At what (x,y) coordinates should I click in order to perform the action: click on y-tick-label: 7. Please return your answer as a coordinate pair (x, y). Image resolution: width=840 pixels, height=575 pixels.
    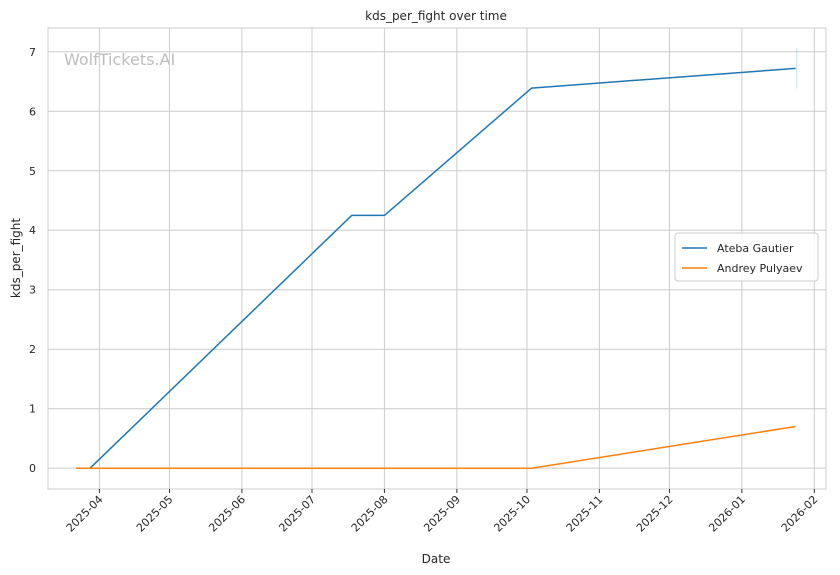
    Looking at the image, I should click on (32, 52).